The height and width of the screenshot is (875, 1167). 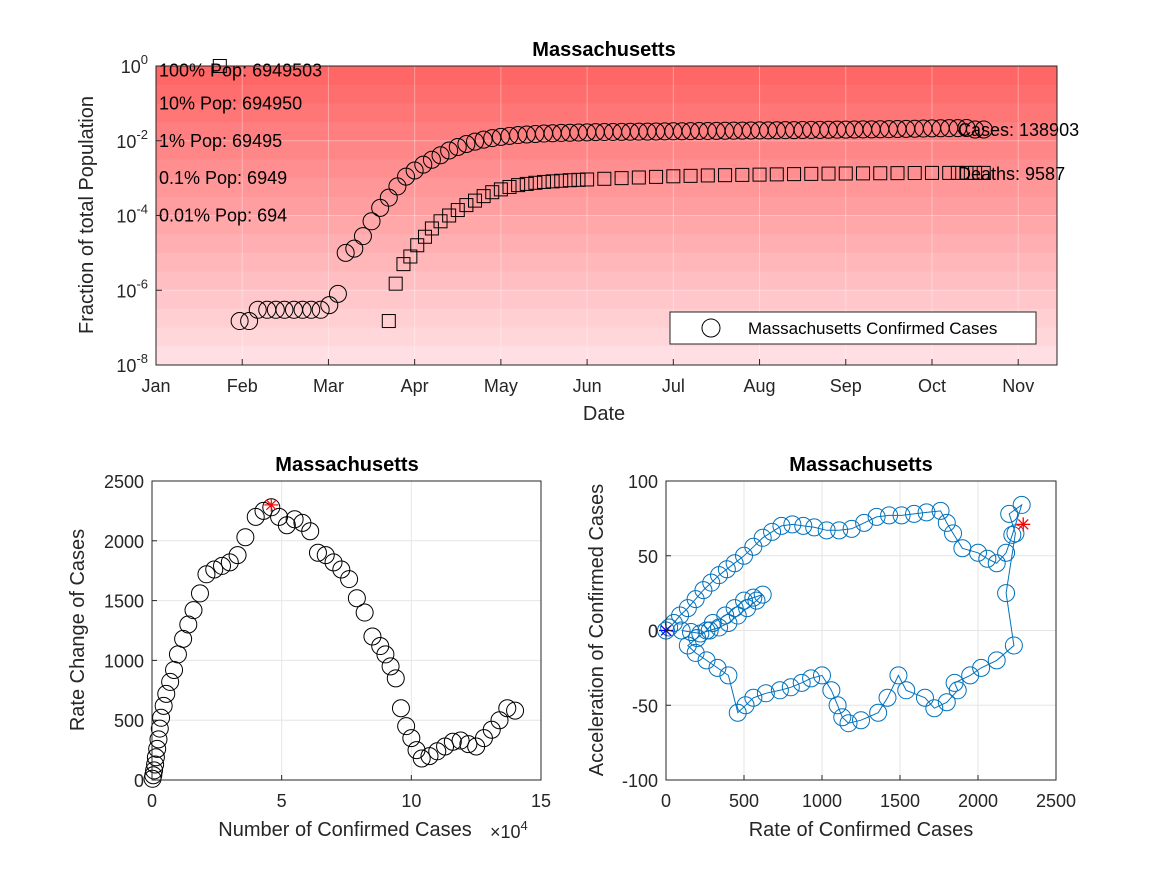 What do you see at coordinates (328, 386) in the screenshot?
I see `x-tick-label: Mar` at bounding box center [328, 386].